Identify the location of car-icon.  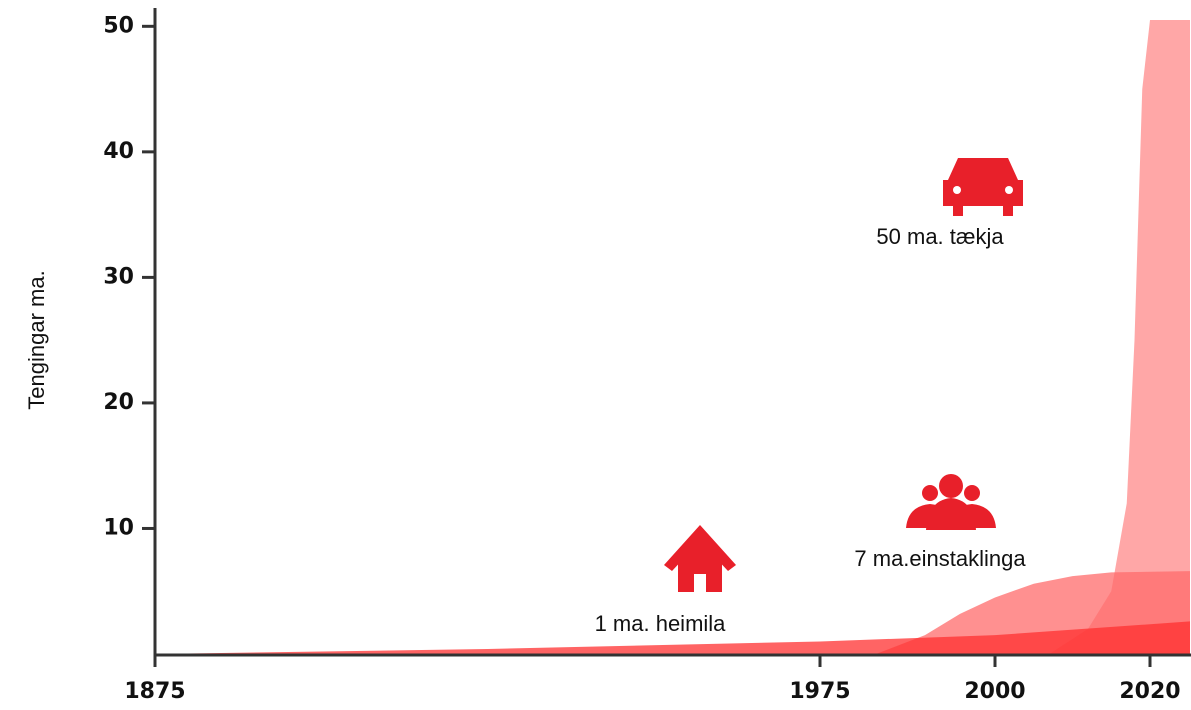
(983, 187).